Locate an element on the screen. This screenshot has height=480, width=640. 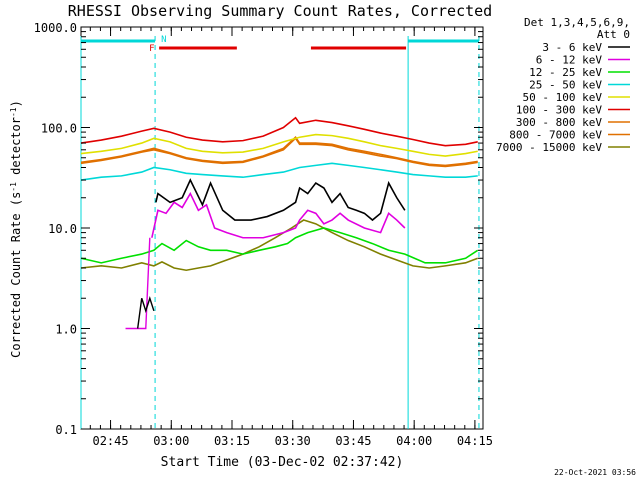
legend-label: 50 - 100 keV is located at coordinates (563, 97).